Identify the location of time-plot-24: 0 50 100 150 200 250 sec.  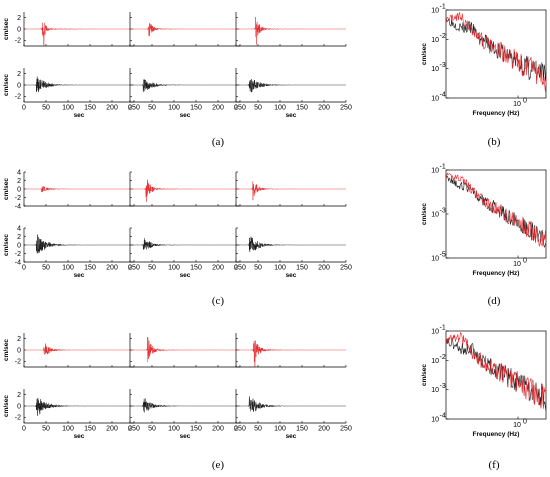
(187, 414).